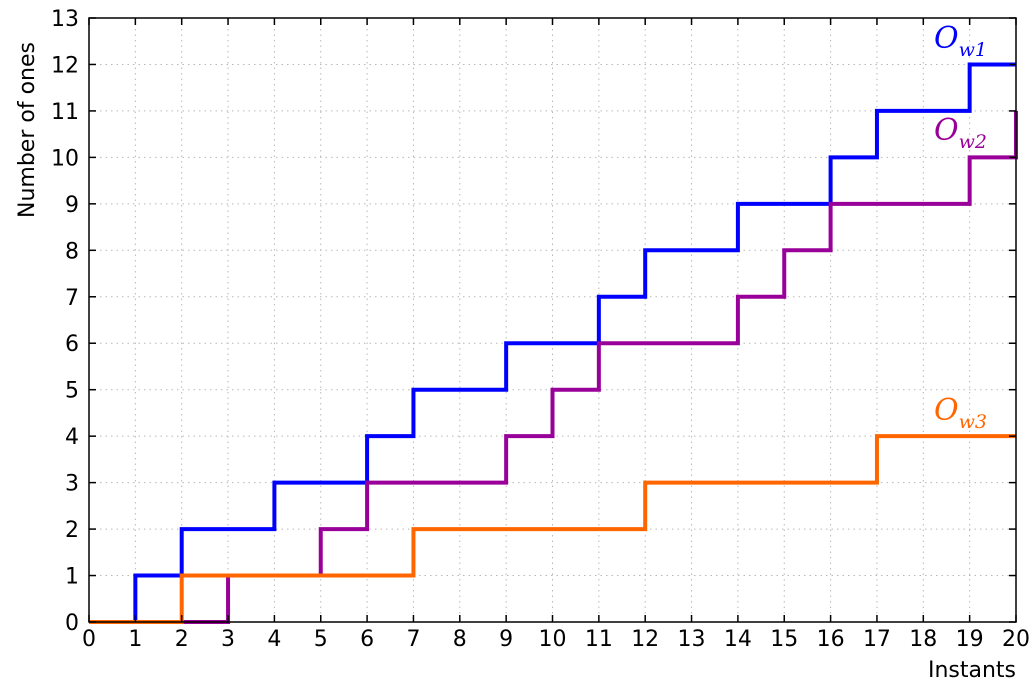 The height and width of the screenshot is (688, 1036). What do you see at coordinates (182, 639) in the screenshot?
I see `x-tick-label-2: 2` at bounding box center [182, 639].